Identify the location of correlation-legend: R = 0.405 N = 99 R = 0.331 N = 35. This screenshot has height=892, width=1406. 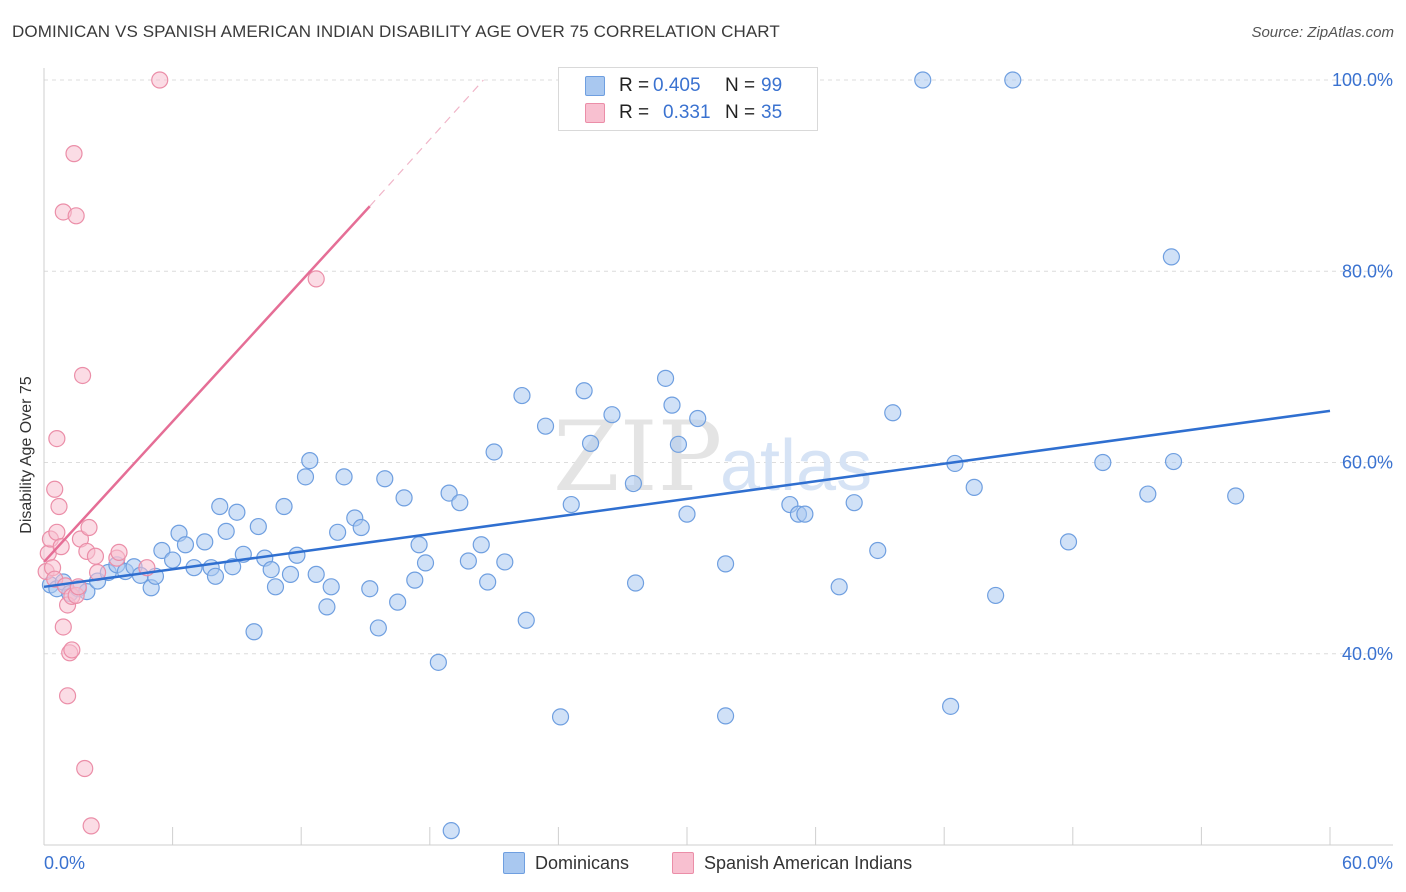
(688, 99).